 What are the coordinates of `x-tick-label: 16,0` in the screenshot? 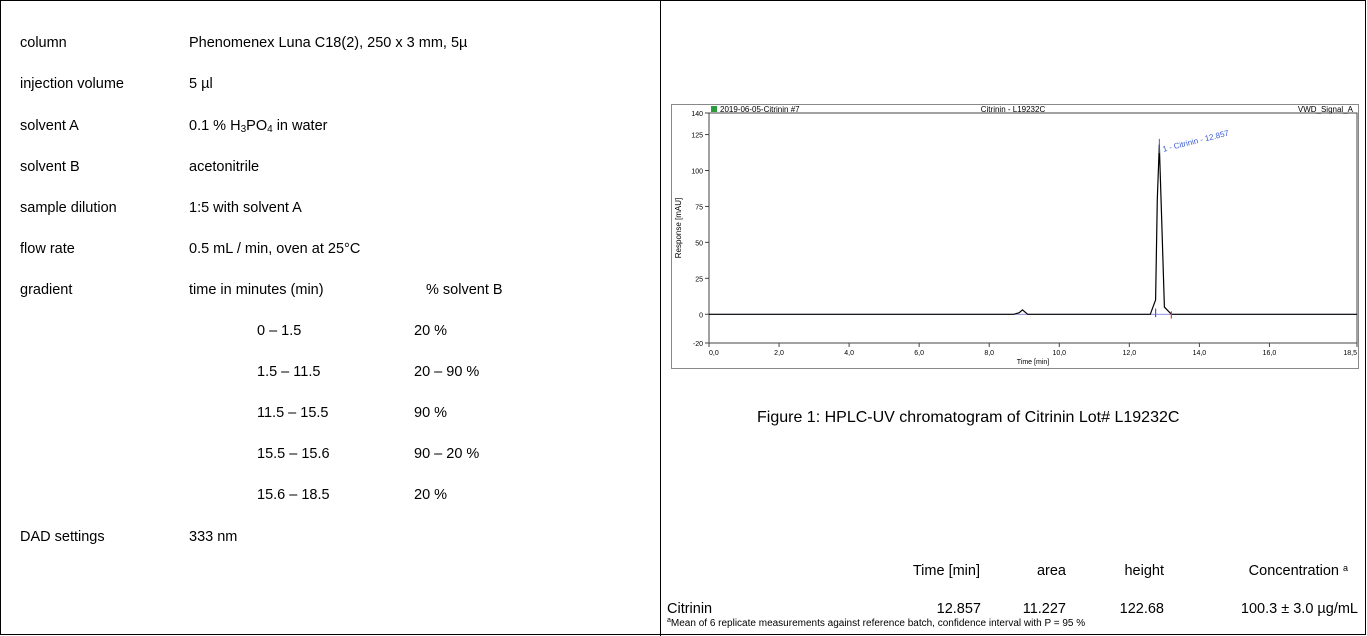 It's located at (1270, 353).